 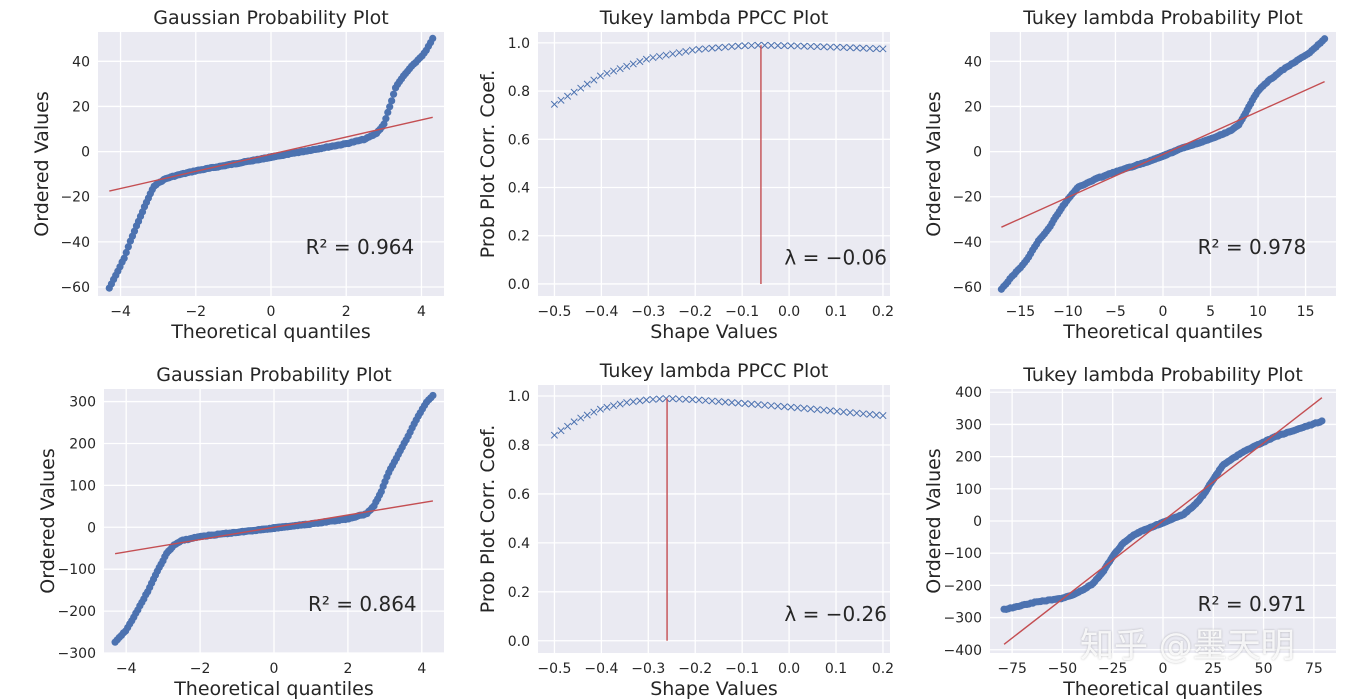 I want to click on x-tick-label: −4, so click(x=120, y=312).